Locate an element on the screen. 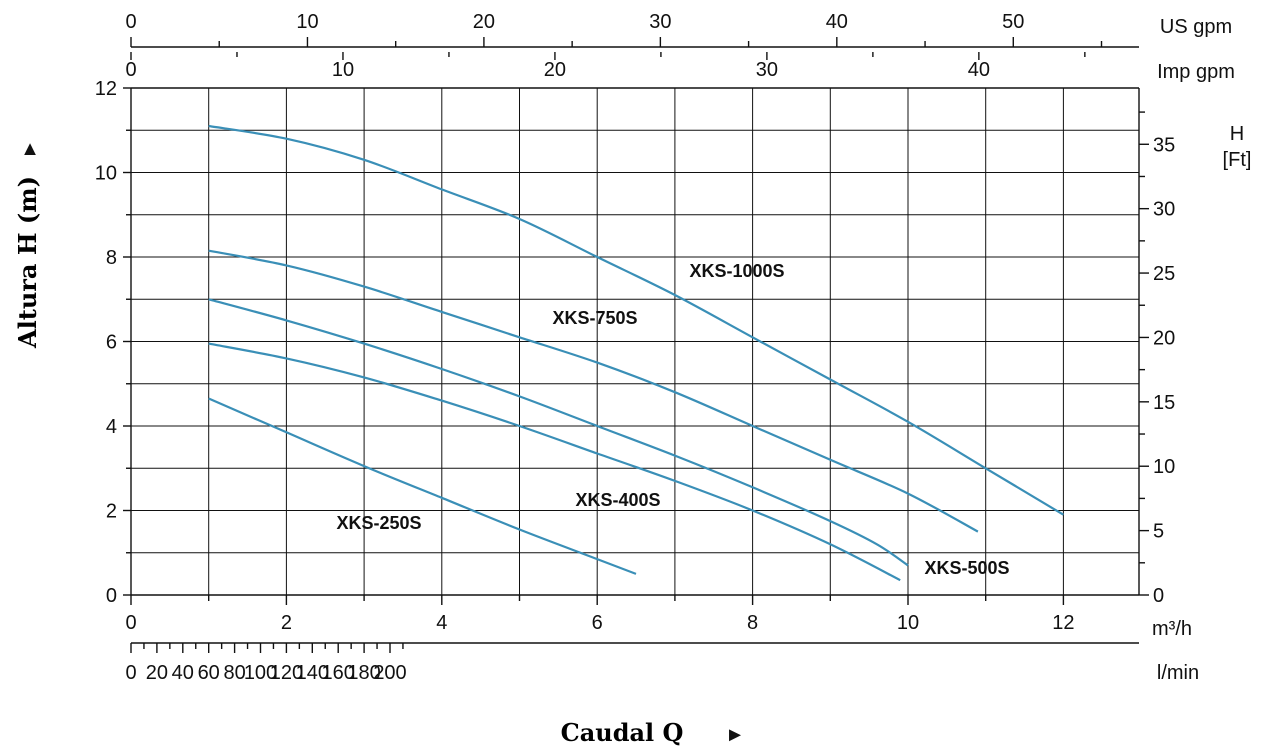 The height and width of the screenshot is (751, 1267). lmin-unit-label: l/min is located at coordinates (1178, 673).